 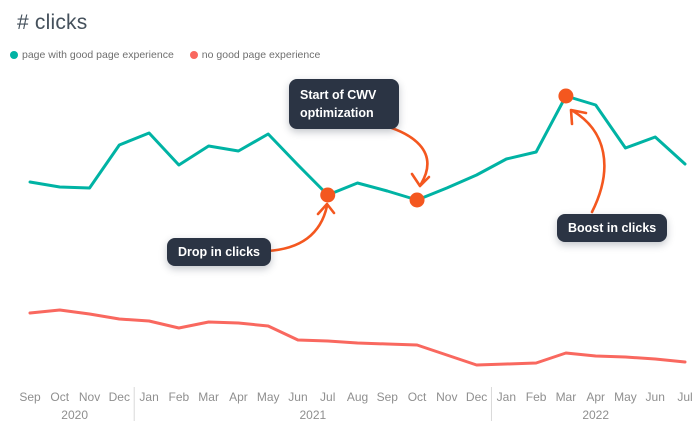 I want to click on annotation-drop-in-clicks: Drop in clicks, so click(x=219, y=252).